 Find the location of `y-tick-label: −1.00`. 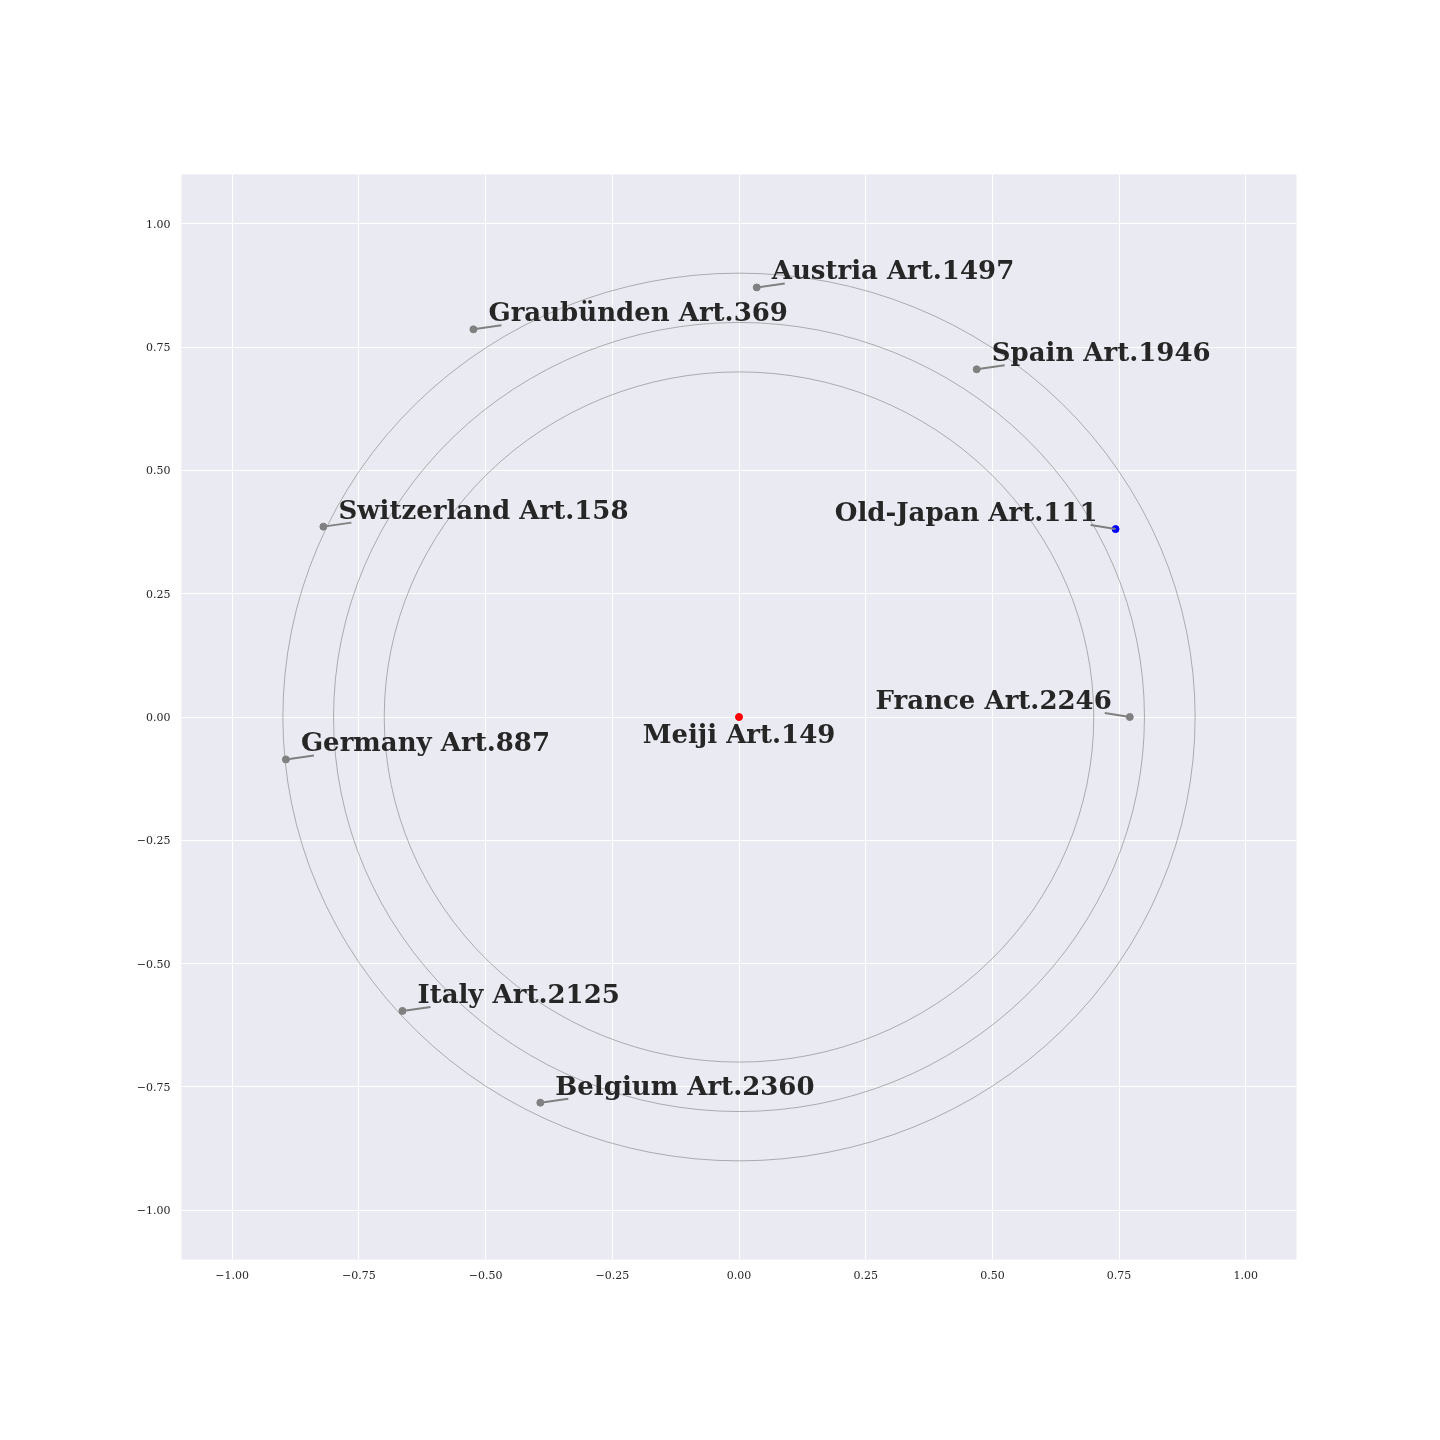

y-tick-label: −1.00 is located at coordinates (153, 1211).